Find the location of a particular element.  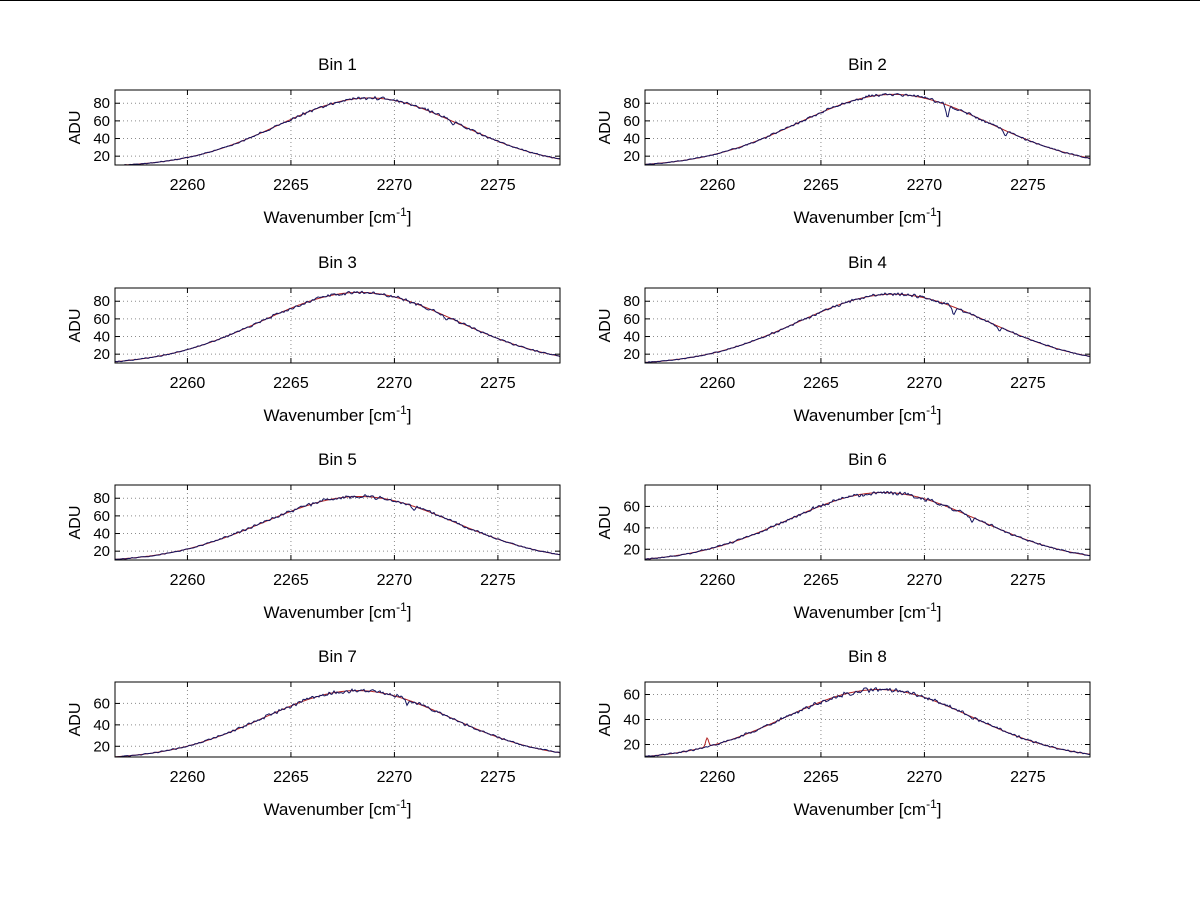

subplot-title: Bin 4 is located at coordinates (867, 262).